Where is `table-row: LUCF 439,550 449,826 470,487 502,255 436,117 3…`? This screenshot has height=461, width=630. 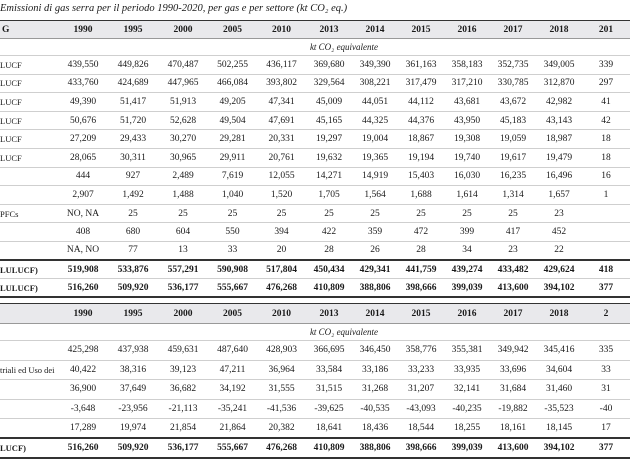 table-row: LUCF 439,550 449,826 470,487 502,255 436,117 3… is located at coordinates (315, 65).